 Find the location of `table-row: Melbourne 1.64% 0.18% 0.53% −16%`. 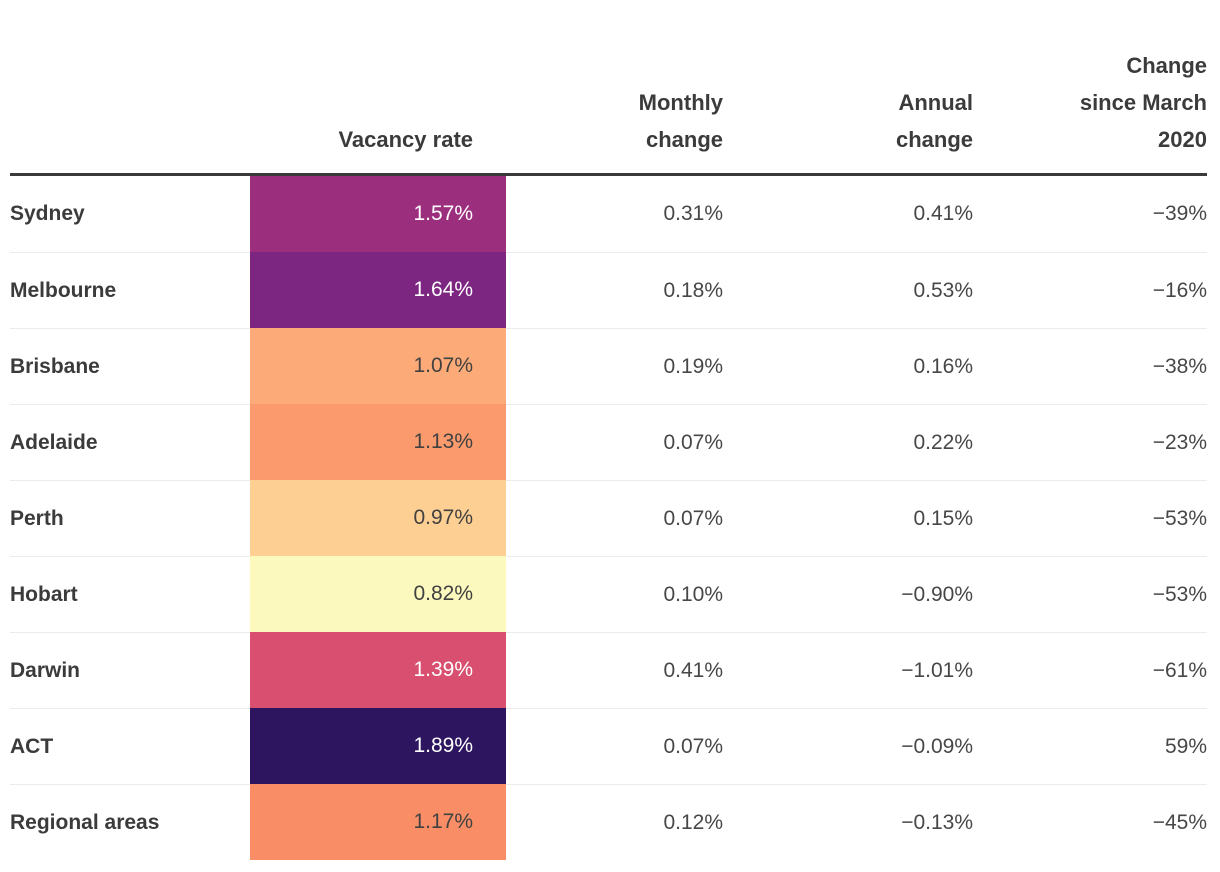

table-row: Melbourne 1.64% 0.18% 0.53% −16% is located at coordinates (608, 290).